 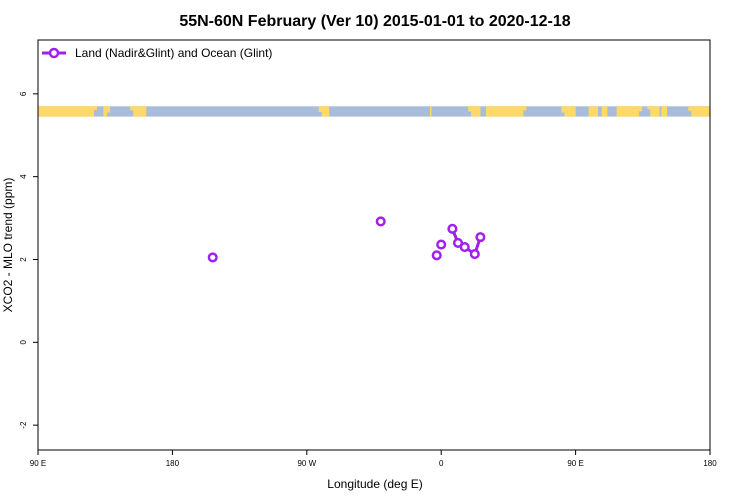 What do you see at coordinates (374, 484) in the screenshot?
I see `x-axis-label: Longitude (deg E)` at bounding box center [374, 484].